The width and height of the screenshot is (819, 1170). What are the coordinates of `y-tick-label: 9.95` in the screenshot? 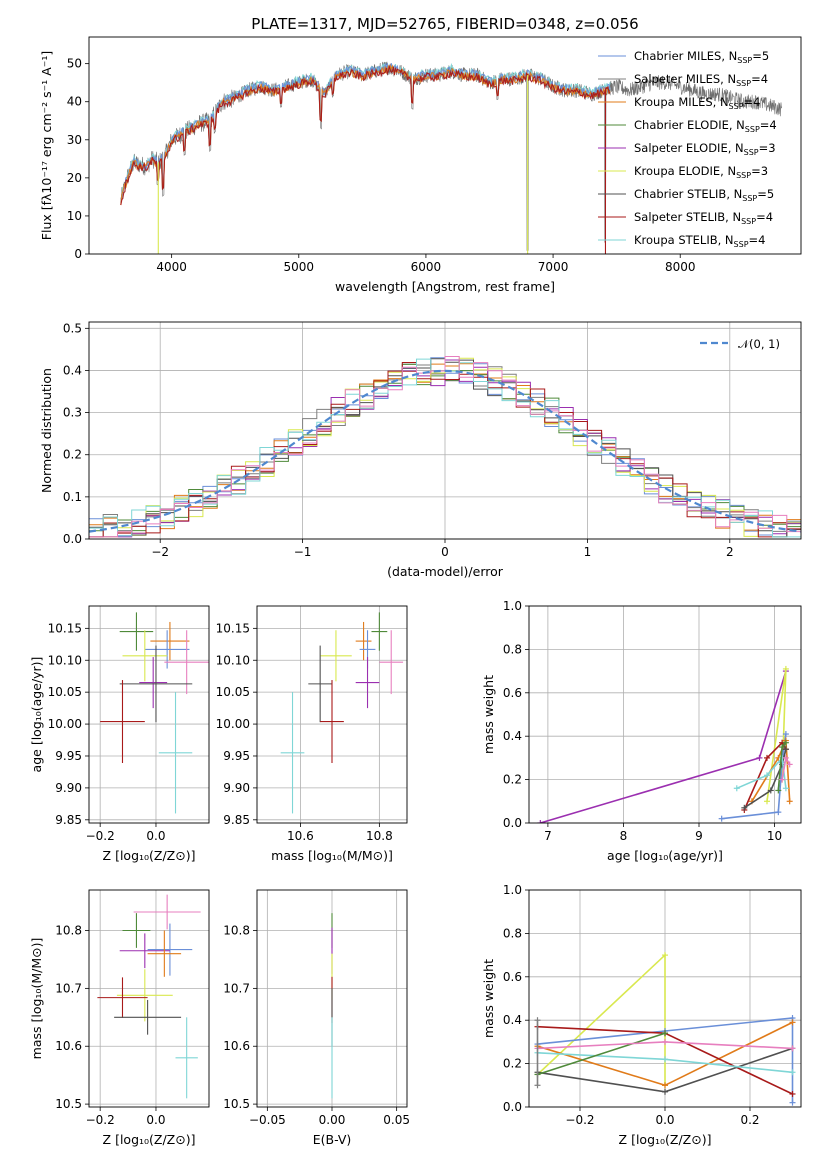 It's located at (68, 756).